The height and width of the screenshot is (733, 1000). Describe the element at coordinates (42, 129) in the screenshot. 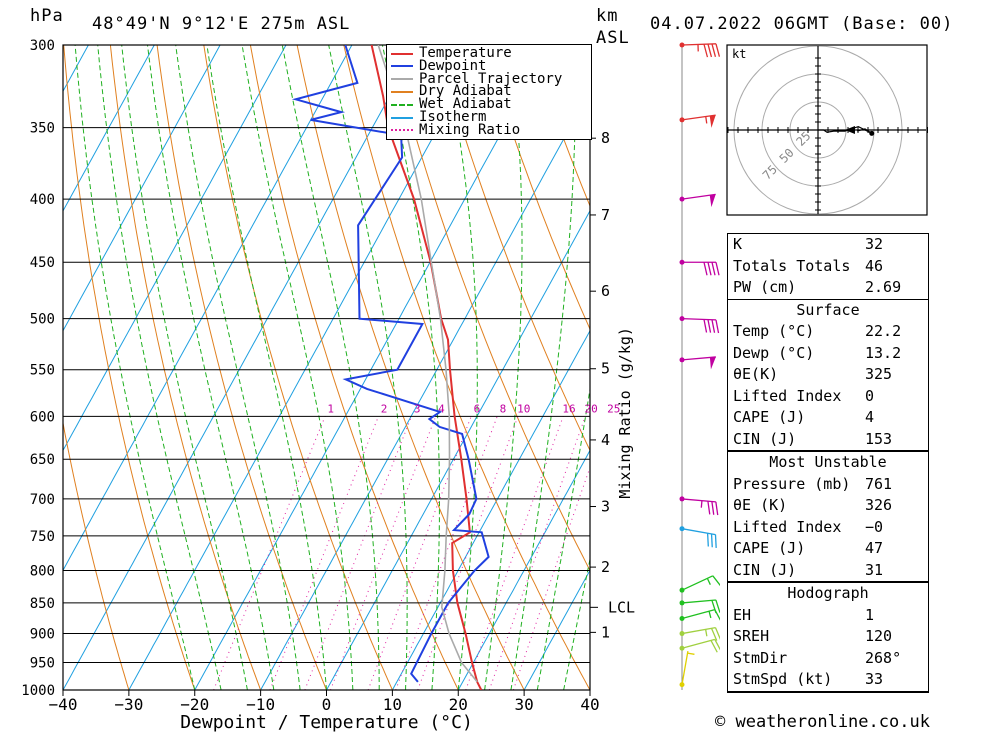

I see `pressure-tick-label: 350` at that location.